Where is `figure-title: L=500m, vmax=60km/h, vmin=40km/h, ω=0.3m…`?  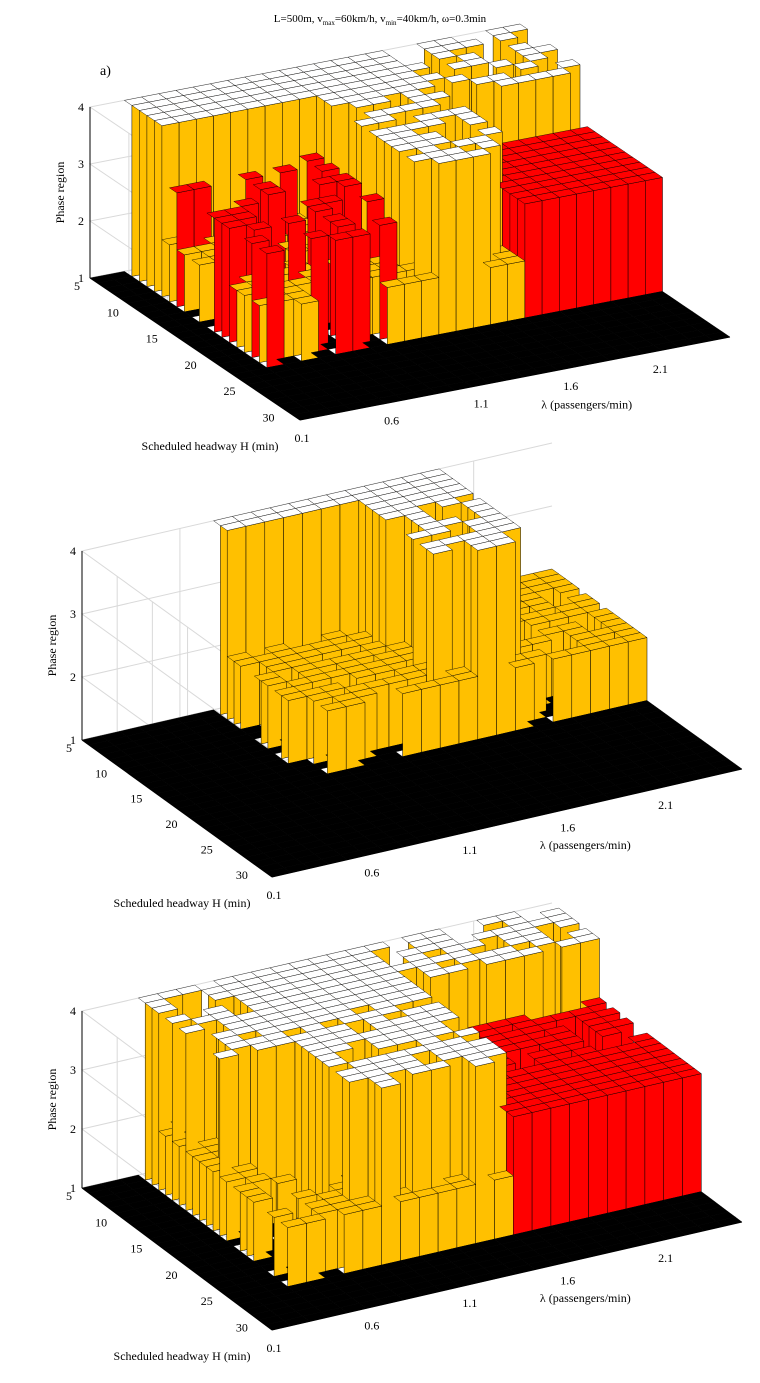
figure-title: L=500m, vmax=60km/h, vmin=40km/h, ω=0.3m… is located at coordinates (380, 20).